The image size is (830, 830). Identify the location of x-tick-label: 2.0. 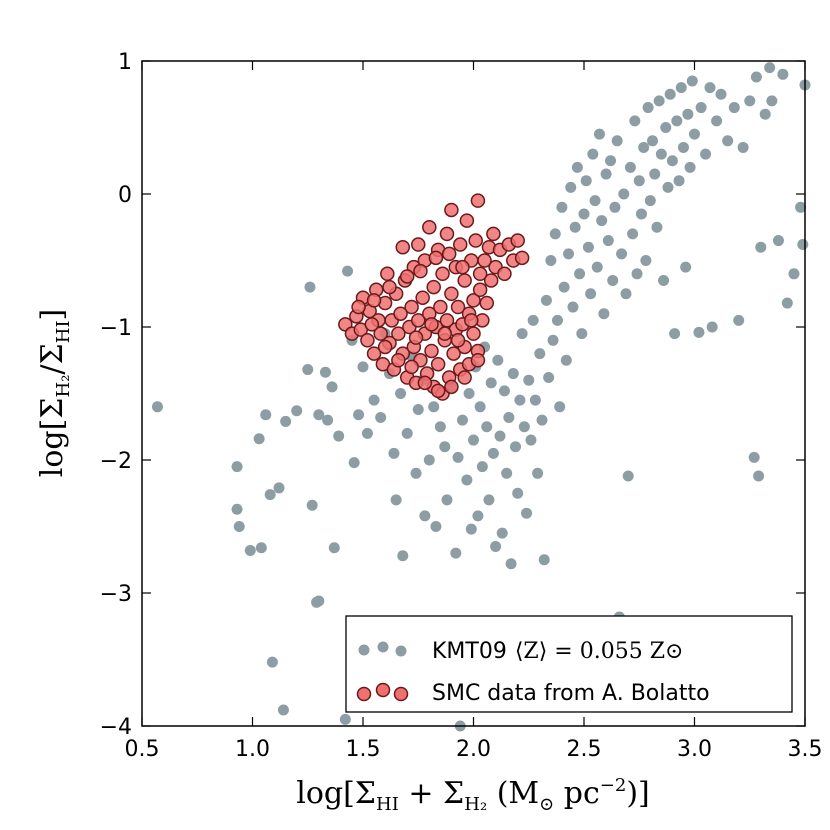
(473, 749).